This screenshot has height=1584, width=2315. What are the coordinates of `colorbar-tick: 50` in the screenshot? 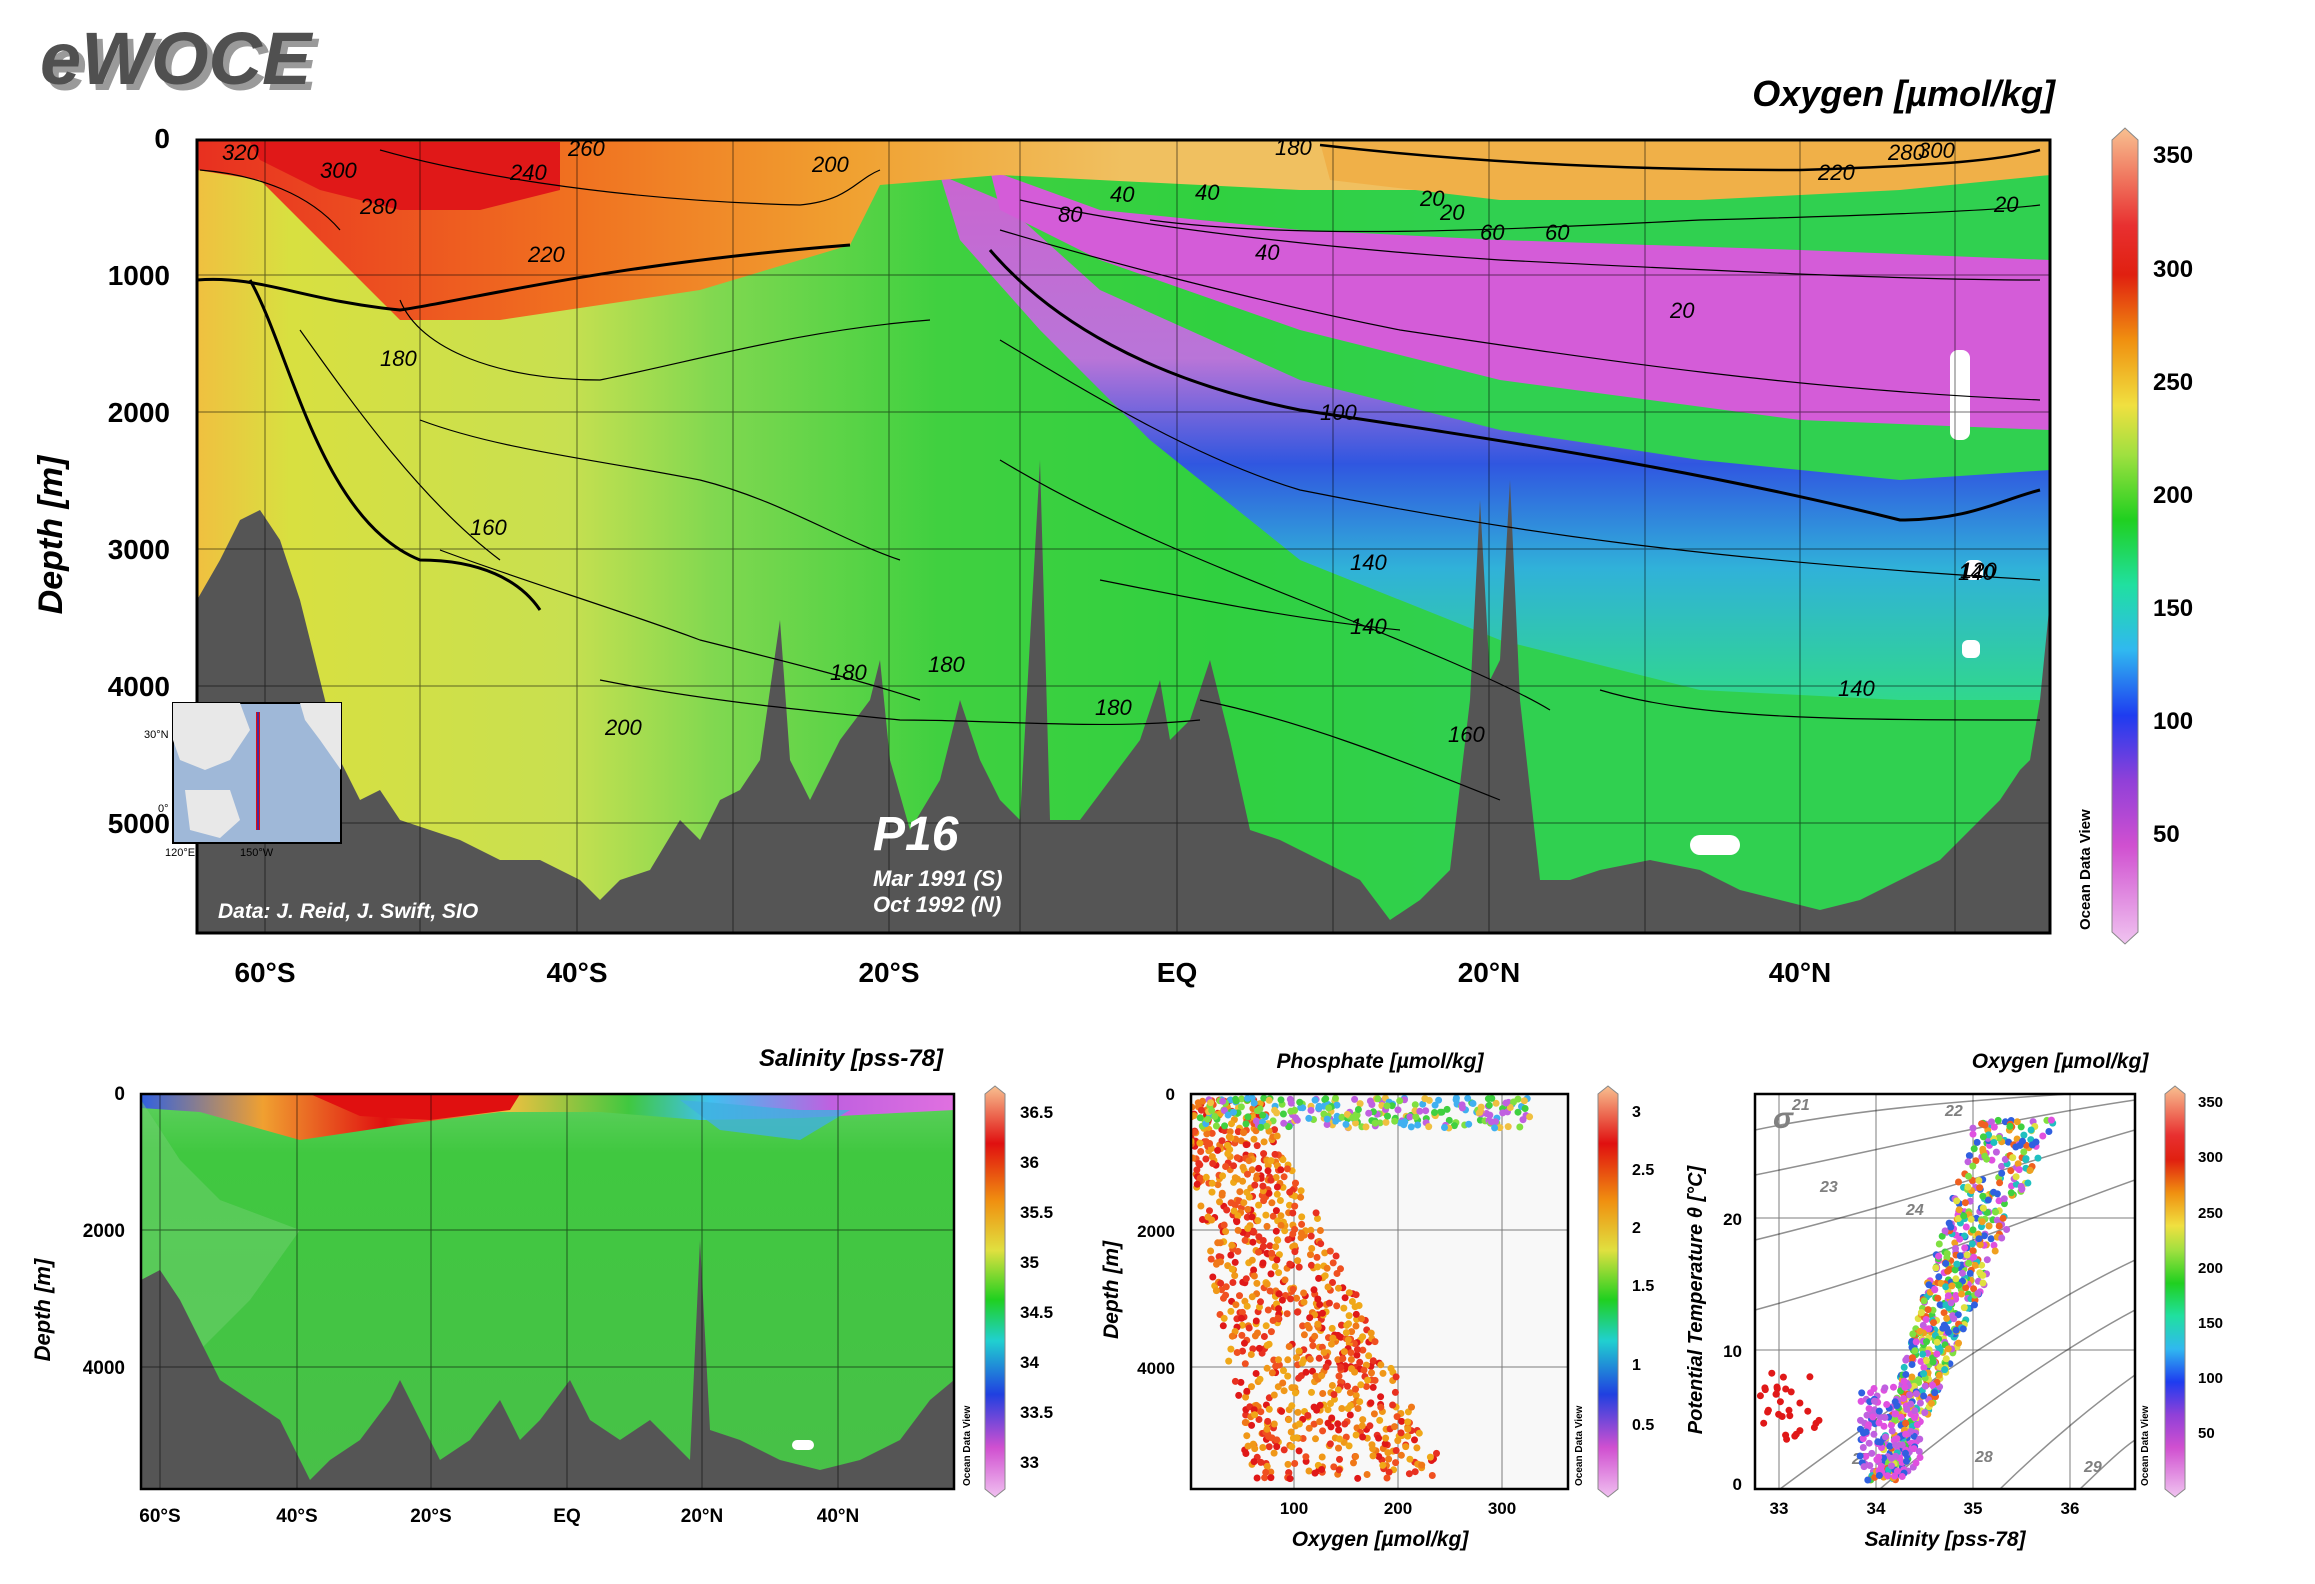 It's located at (2166, 834).